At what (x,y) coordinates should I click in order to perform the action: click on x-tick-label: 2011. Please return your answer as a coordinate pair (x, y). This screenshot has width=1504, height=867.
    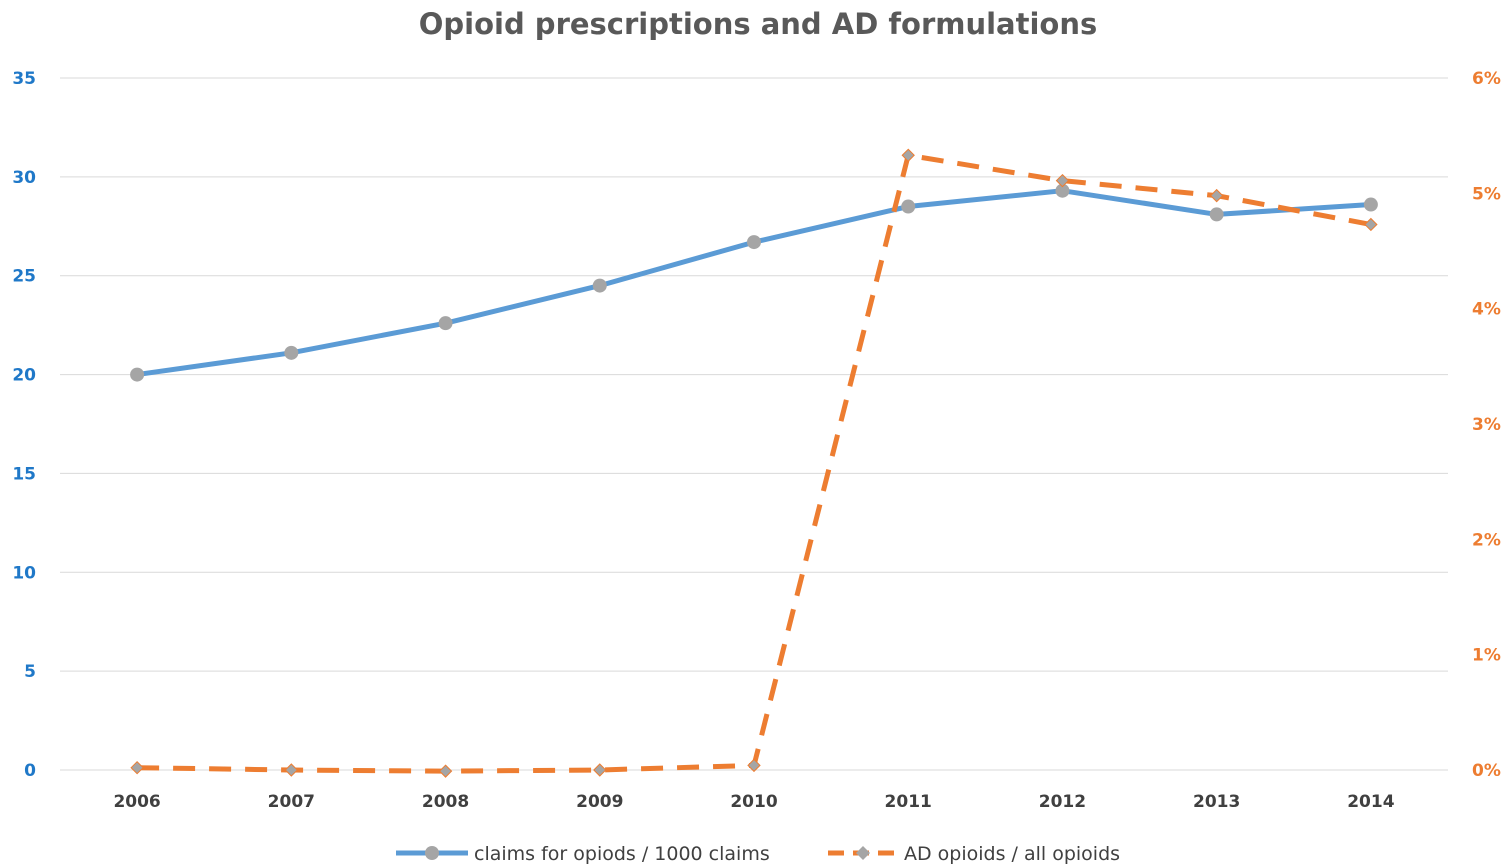
    Looking at the image, I should click on (908, 802).